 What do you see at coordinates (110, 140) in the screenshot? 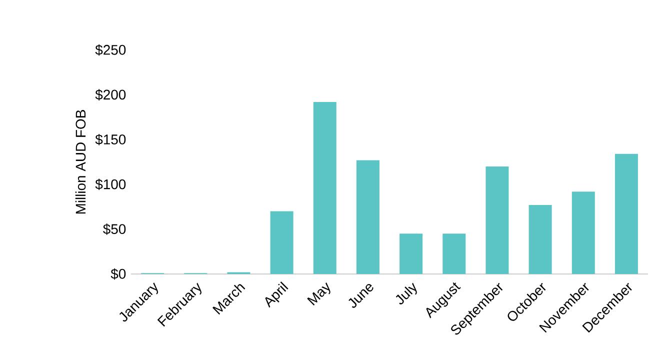
I see `y-tick-label: $150` at bounding box center [110, 140].